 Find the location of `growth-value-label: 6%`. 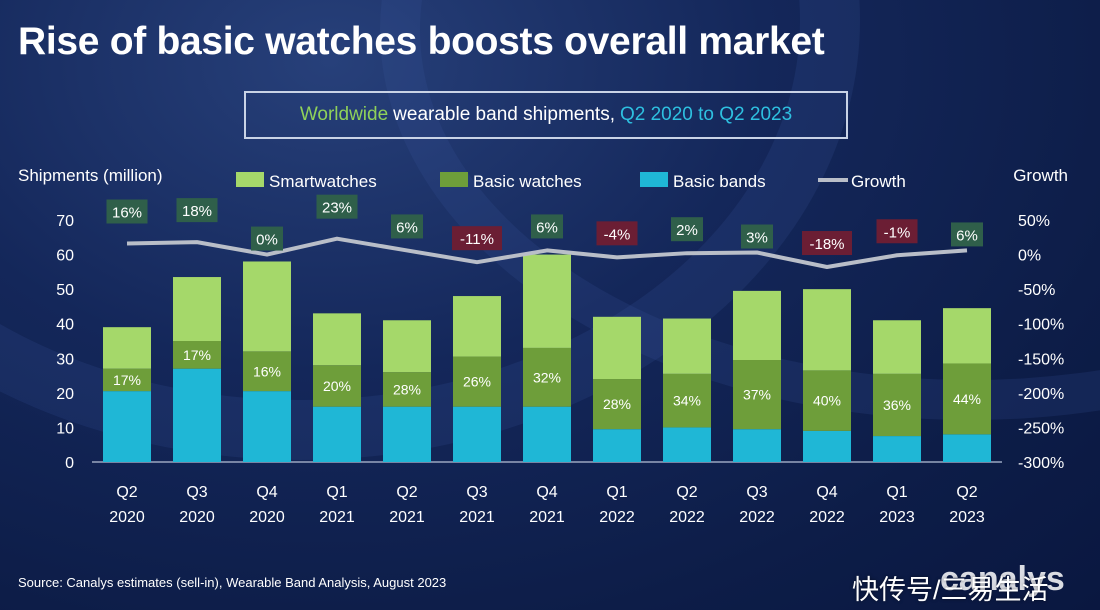

growth-value-label: 6% is located at coordinates (547, 227).